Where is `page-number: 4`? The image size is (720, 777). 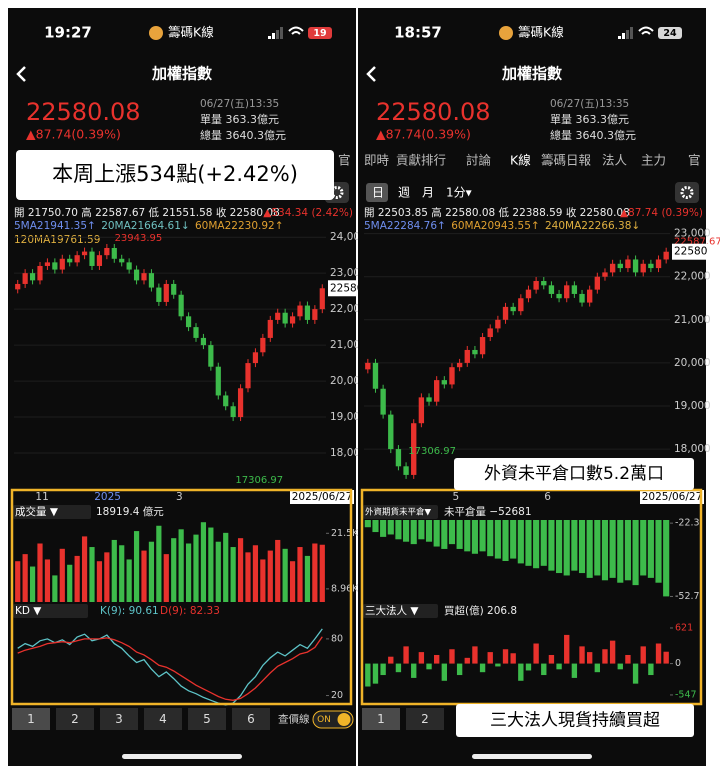
page-number: 4 is located at coordinates (163, 719).